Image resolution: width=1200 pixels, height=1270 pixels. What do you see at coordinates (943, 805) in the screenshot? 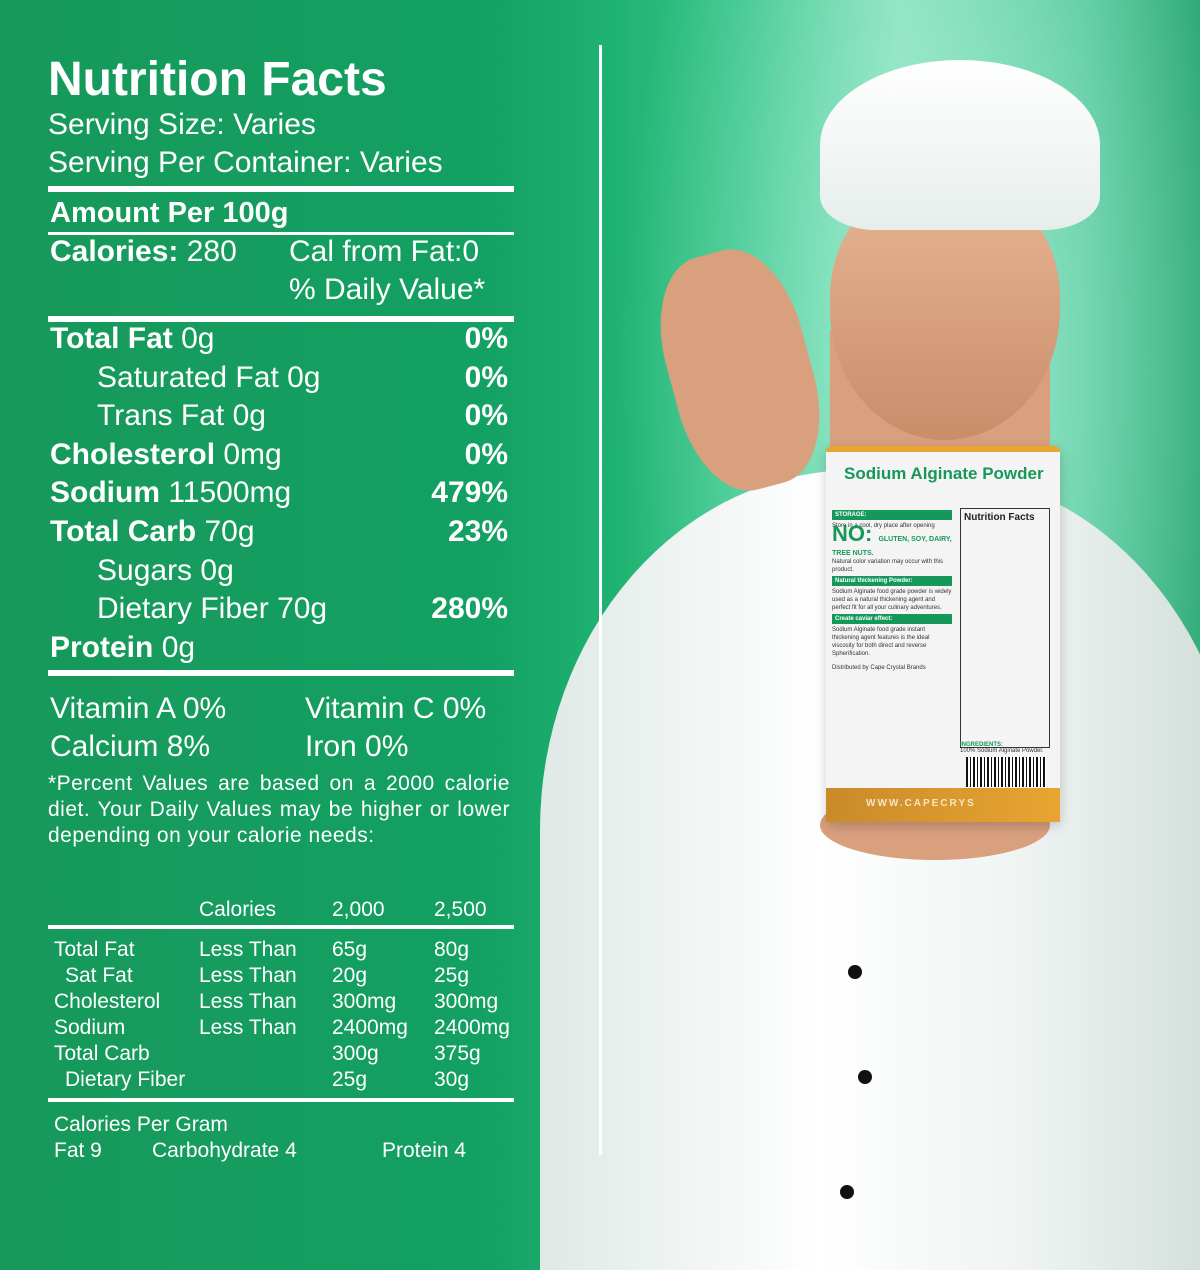
I see `package-website: WWW.CAPECRYS` at bounding box center [943, 805].